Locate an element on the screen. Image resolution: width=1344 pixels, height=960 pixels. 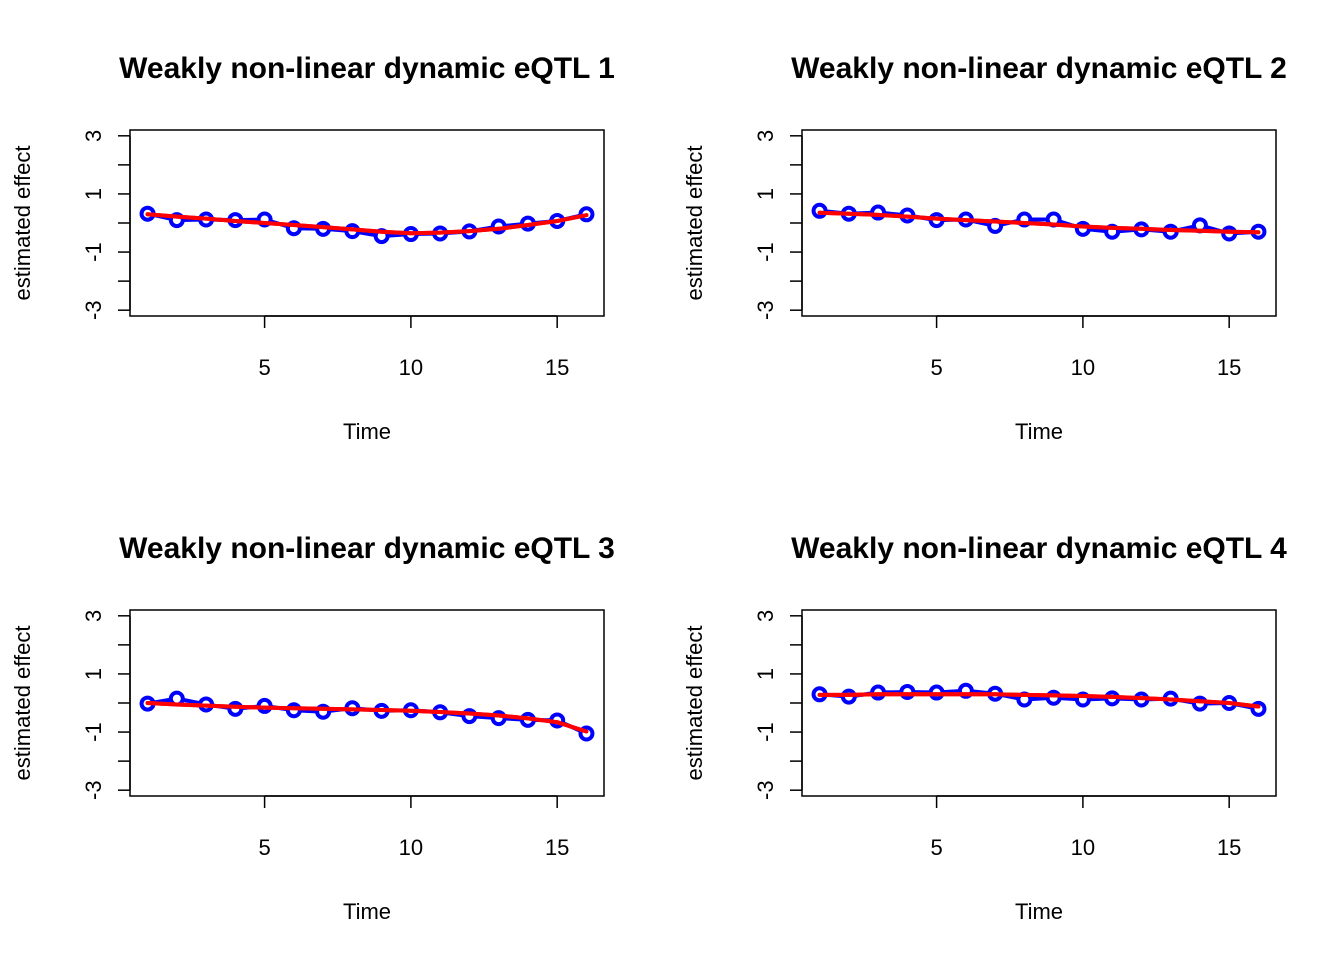
chart-title: Weakly non-linear dynamic eQTL 4 is located at coordinates (1039, 548).